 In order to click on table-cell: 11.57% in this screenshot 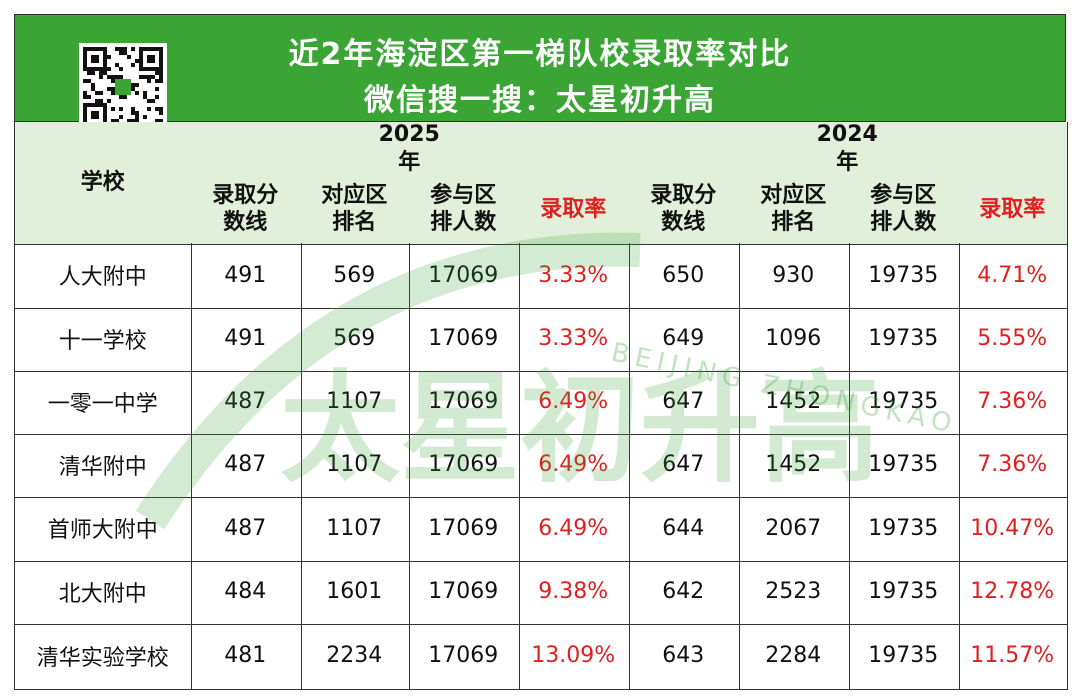, I will do `click(1013, 656)`.